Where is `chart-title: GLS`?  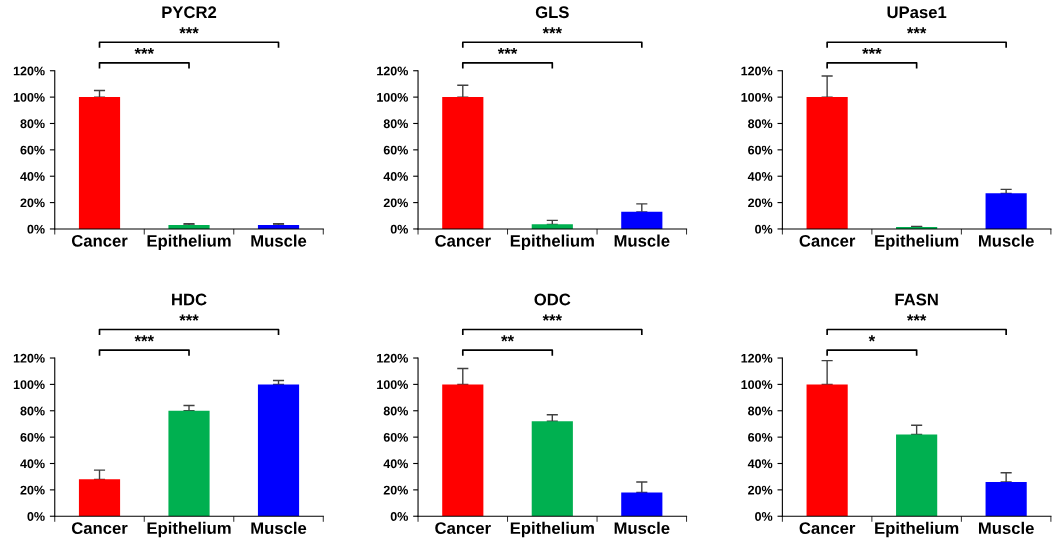
chart-title: GLS is located at coordinates (552, 12).